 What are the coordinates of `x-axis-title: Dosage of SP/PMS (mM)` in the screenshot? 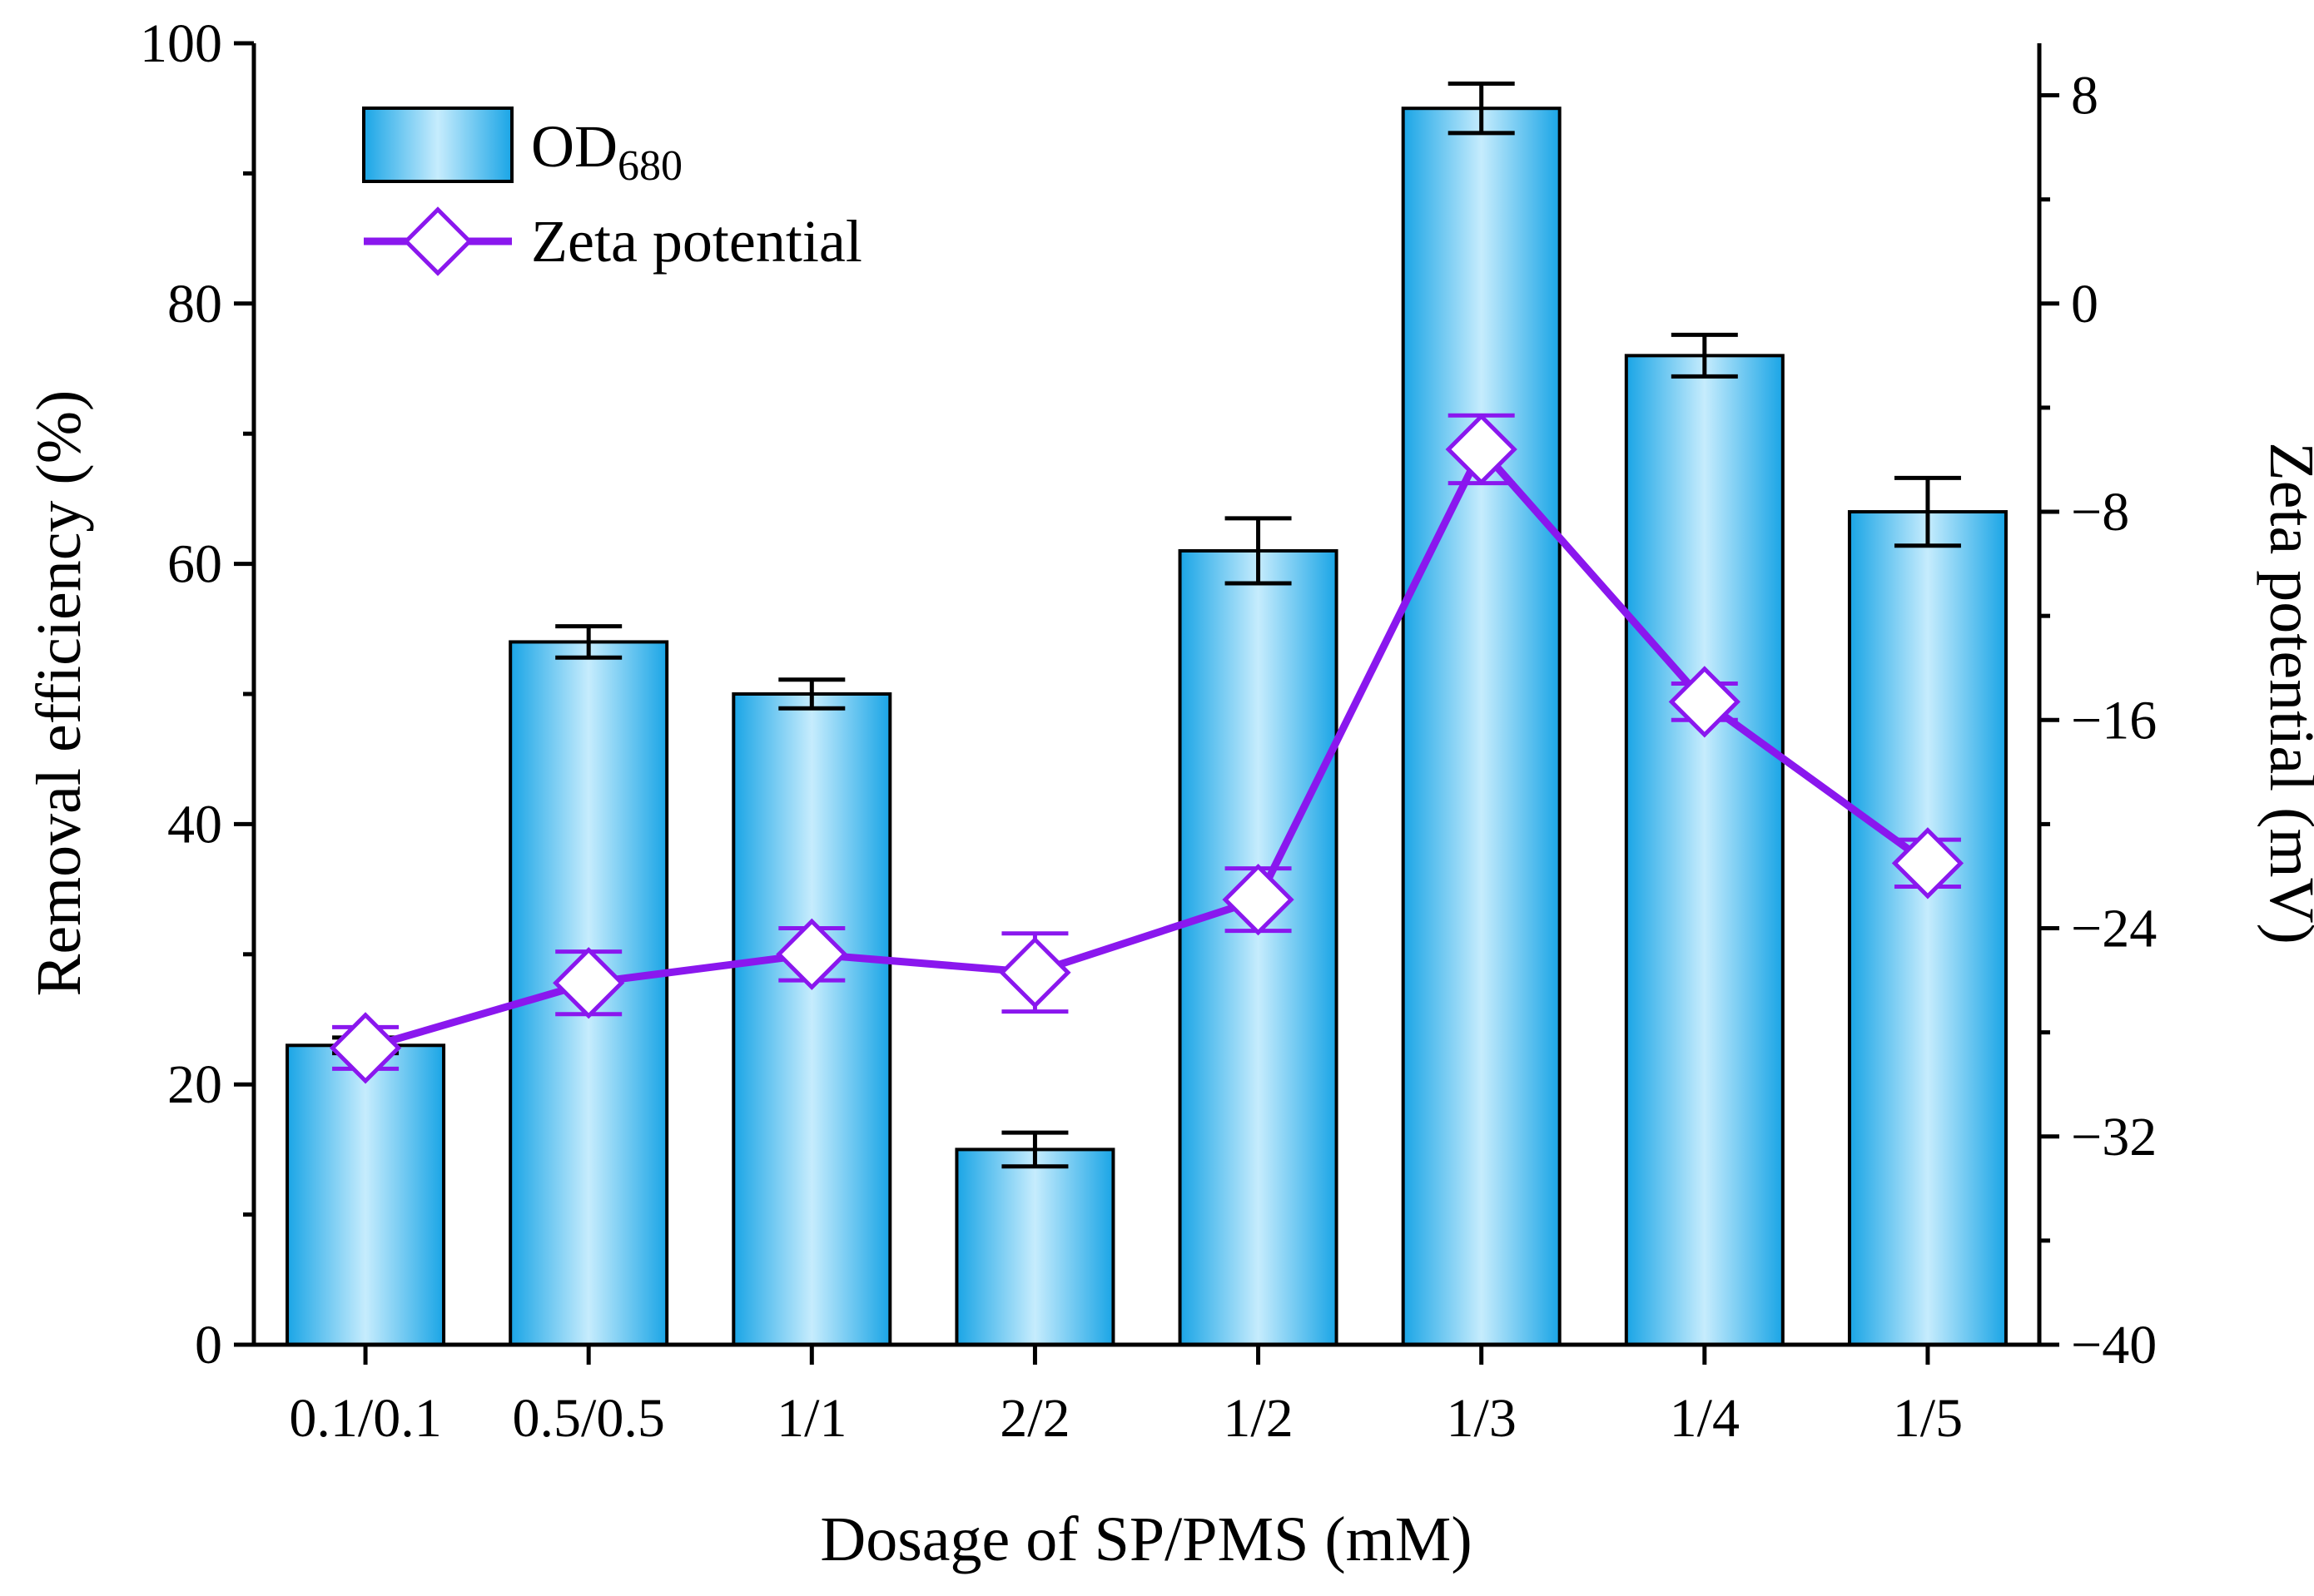 It's located at (1146, 1539).